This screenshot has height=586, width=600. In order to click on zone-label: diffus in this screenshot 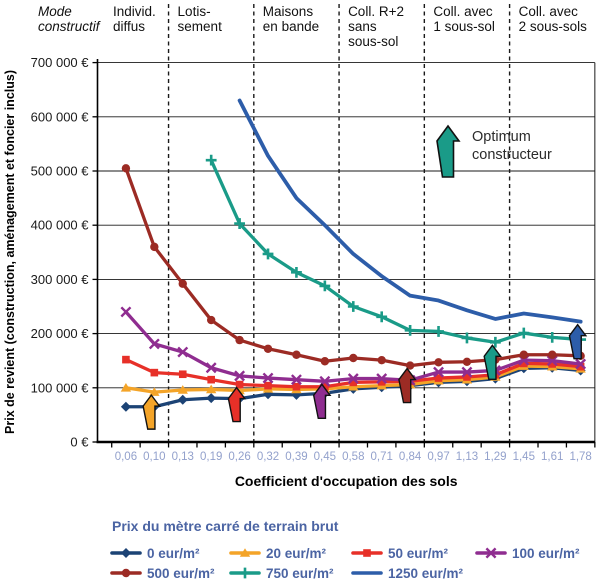, I will do `click(129, 26)`.